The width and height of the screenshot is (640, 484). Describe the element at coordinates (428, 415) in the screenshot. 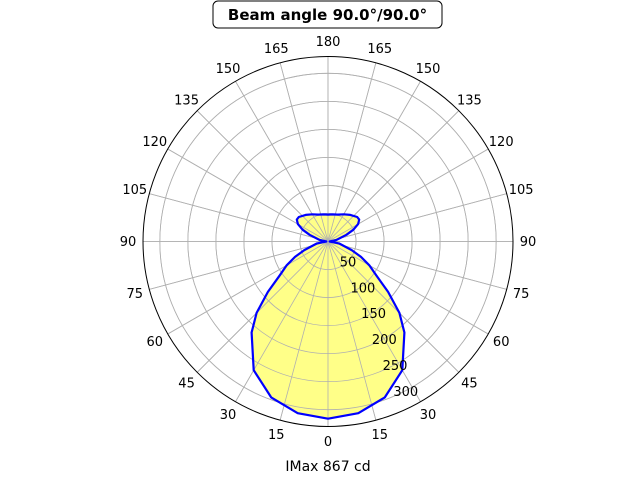

I see `angle-tick-label-right: 30` at that location.